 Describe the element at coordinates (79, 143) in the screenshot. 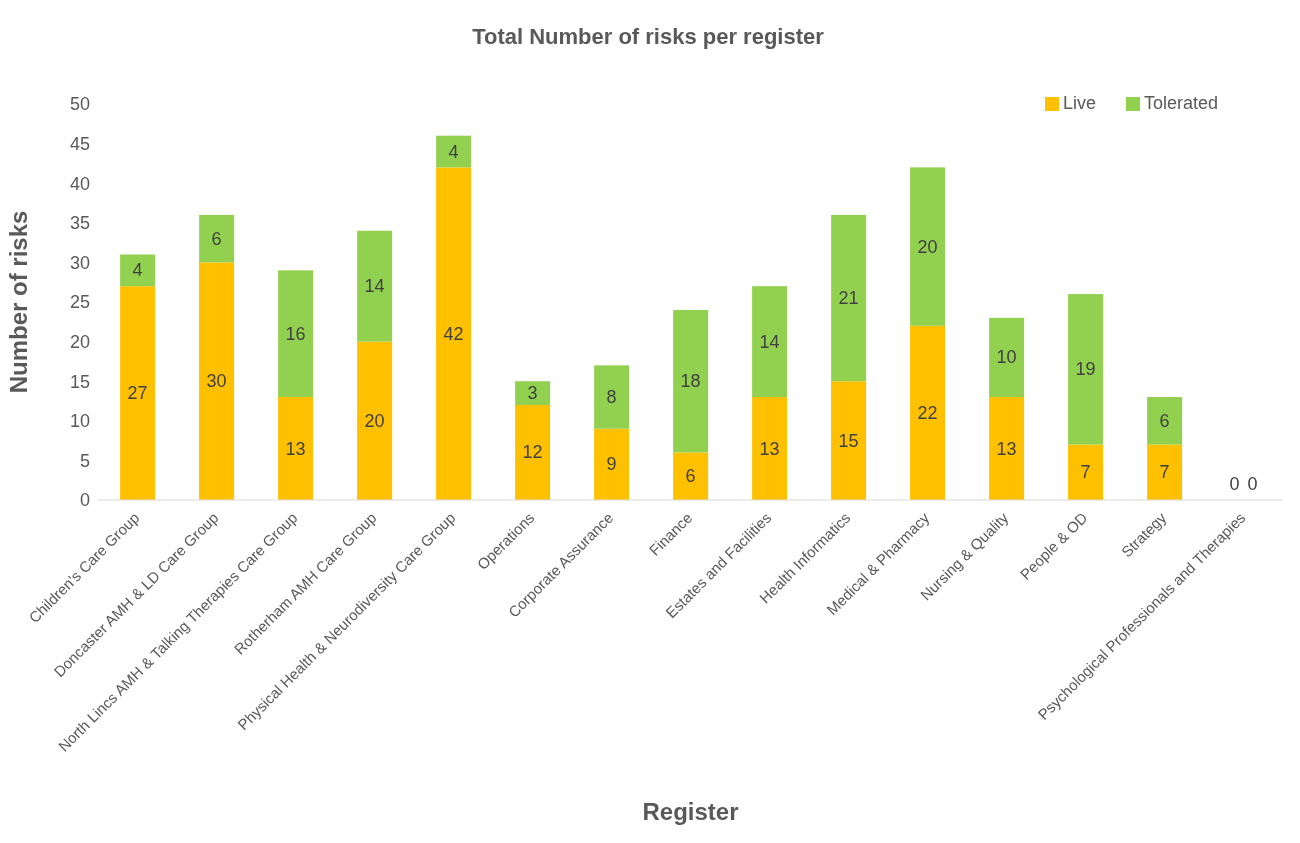

I see `y-tick-label: 45` at that location.